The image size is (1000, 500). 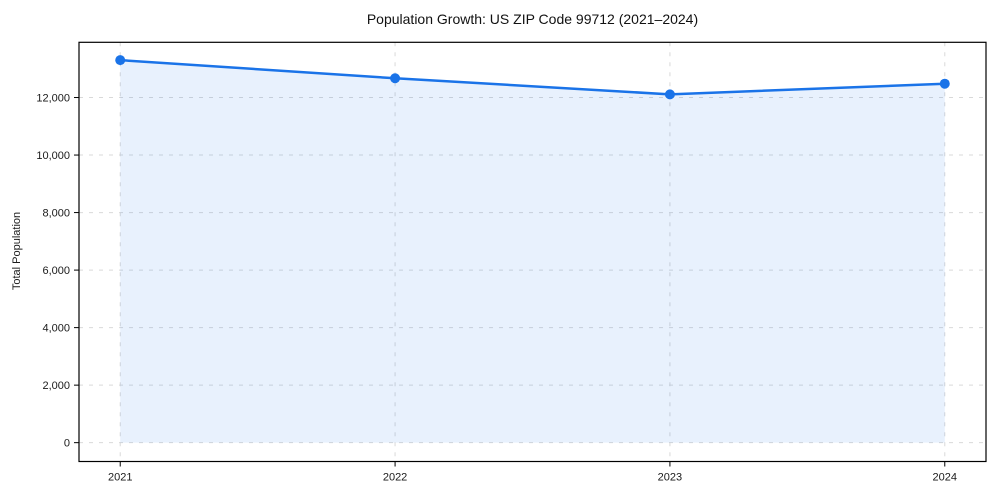 What do you see at coordinates (945, 478) in the screenshot?
I see `x-tick-label: 2024` at bounding box center [945, 478].